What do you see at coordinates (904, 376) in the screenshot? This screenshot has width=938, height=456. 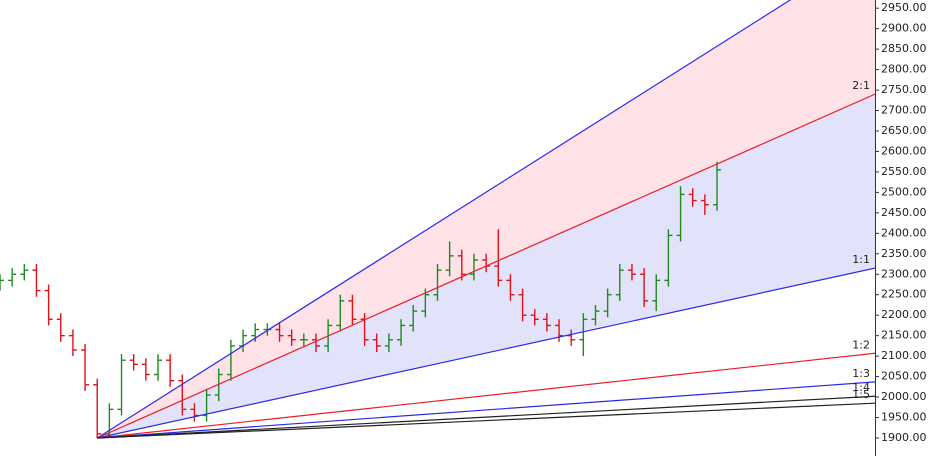 I see `y-tick-label: 2050.00` at bounding box center [904, 376].